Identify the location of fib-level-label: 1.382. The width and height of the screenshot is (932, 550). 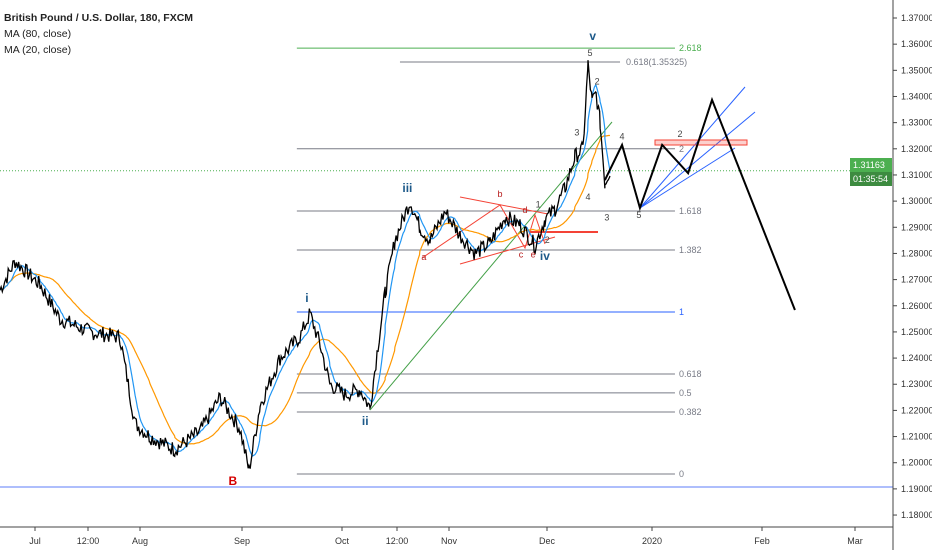
(690, 250).